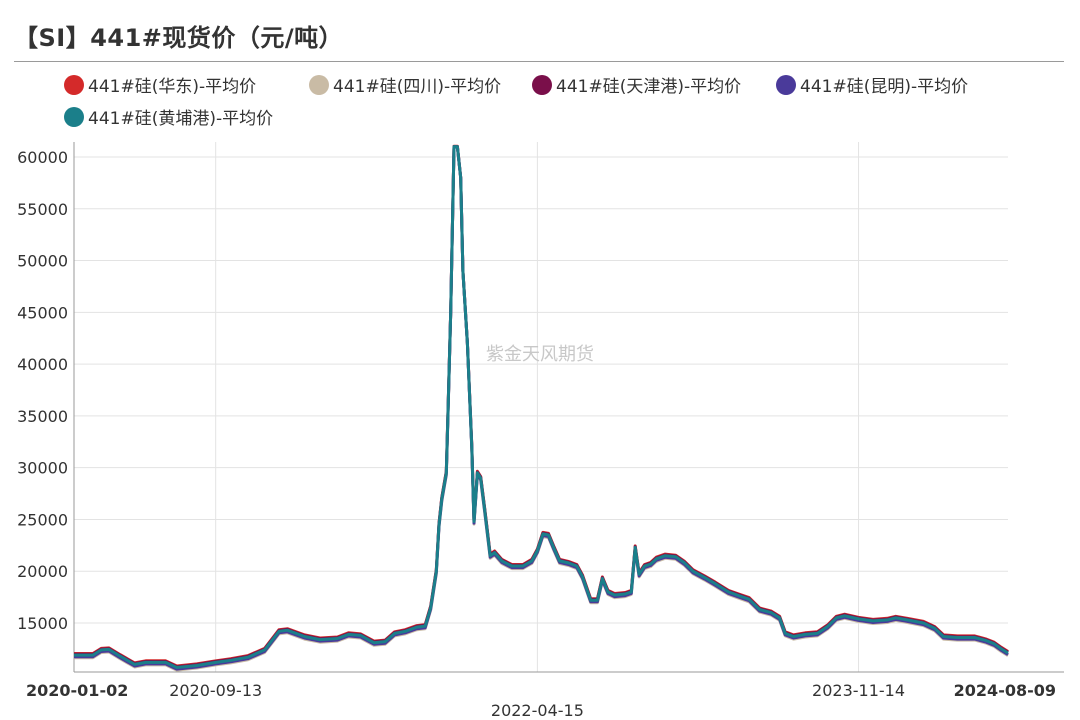 The image size is (1080, 720). I want to click on x-tick-label: 2022-04-15, so click(537, 710).